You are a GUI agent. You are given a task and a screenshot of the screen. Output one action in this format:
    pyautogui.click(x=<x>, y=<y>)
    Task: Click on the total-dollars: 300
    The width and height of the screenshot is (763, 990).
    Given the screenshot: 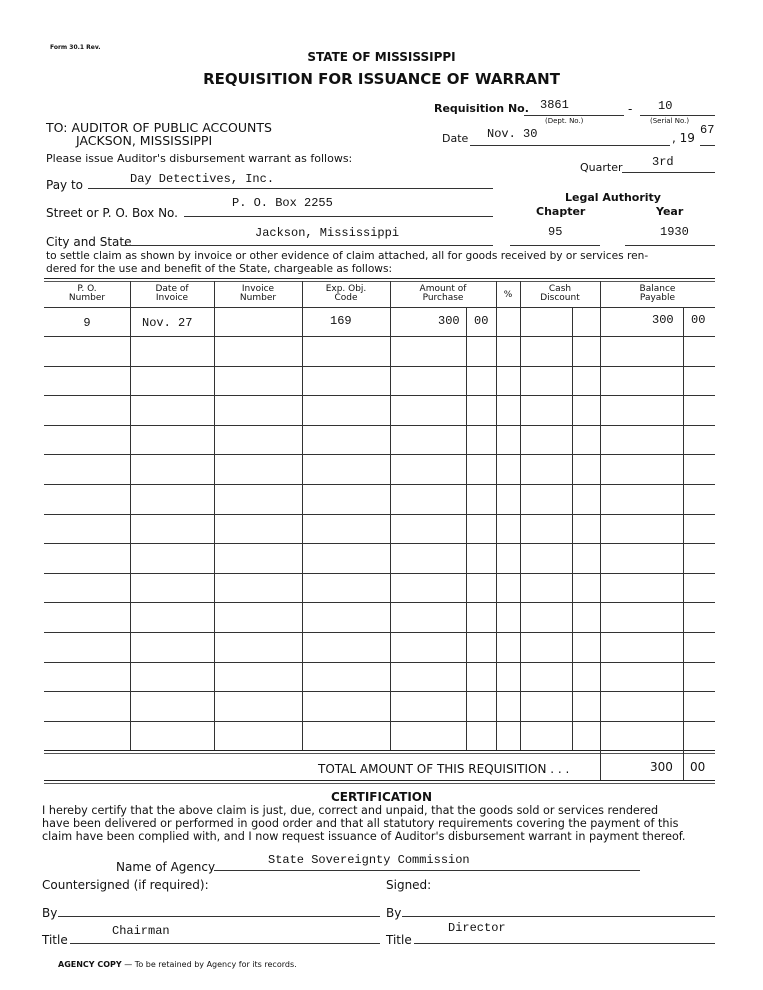 What is the action you would take?
    pyautogui.click(x=661, y=767)
    